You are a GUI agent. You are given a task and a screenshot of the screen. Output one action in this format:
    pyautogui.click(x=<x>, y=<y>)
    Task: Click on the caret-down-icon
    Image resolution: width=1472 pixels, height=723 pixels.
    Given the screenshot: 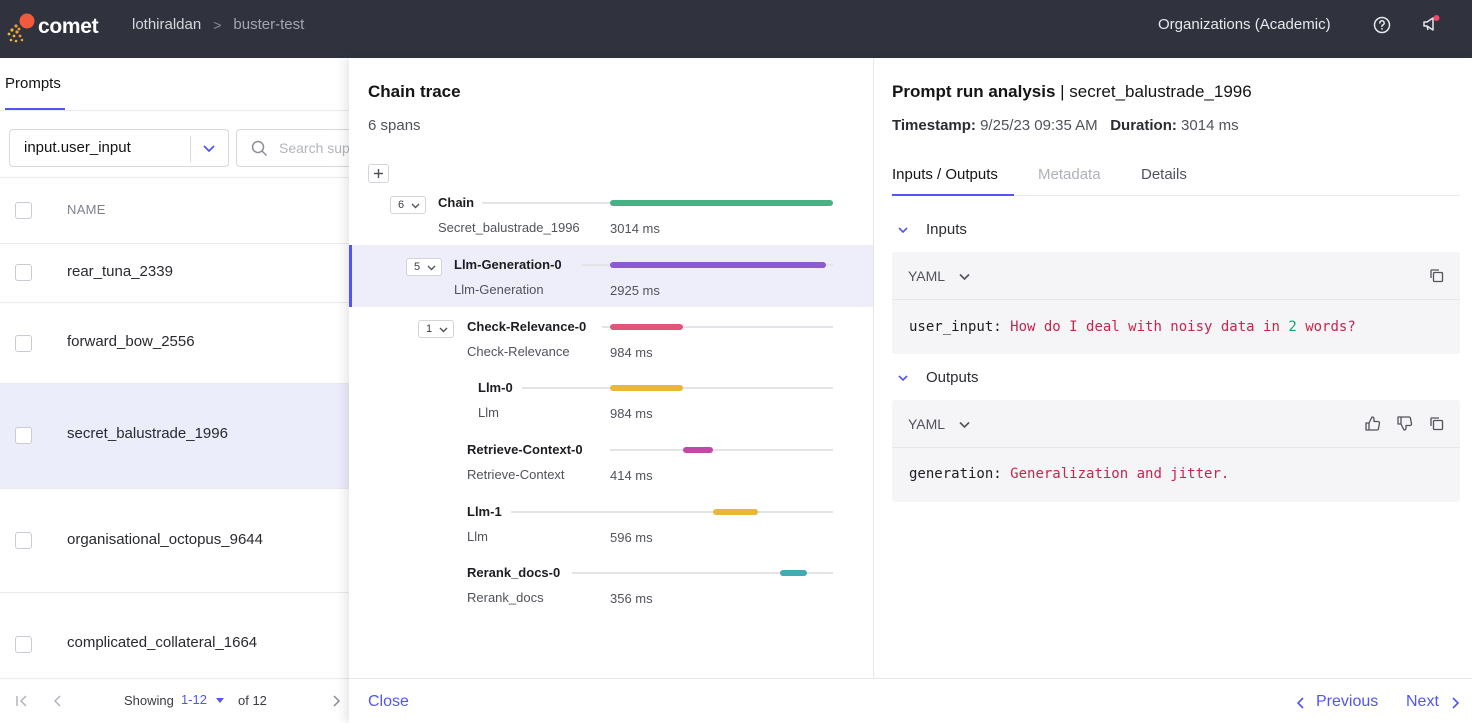 What is the action you would take?
    pyautogui.click(x=220, y=700)
    